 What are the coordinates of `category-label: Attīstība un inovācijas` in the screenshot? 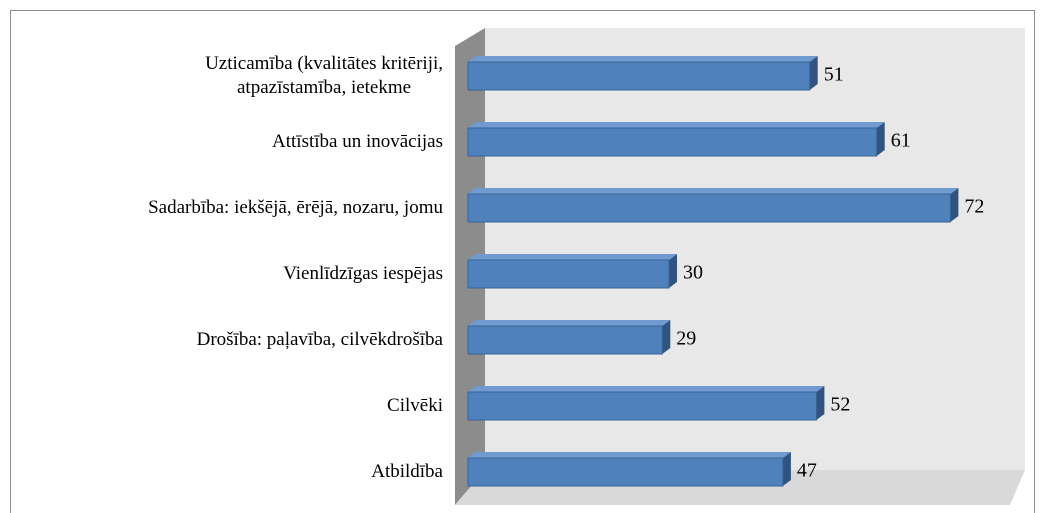 It's located at (357, 141).